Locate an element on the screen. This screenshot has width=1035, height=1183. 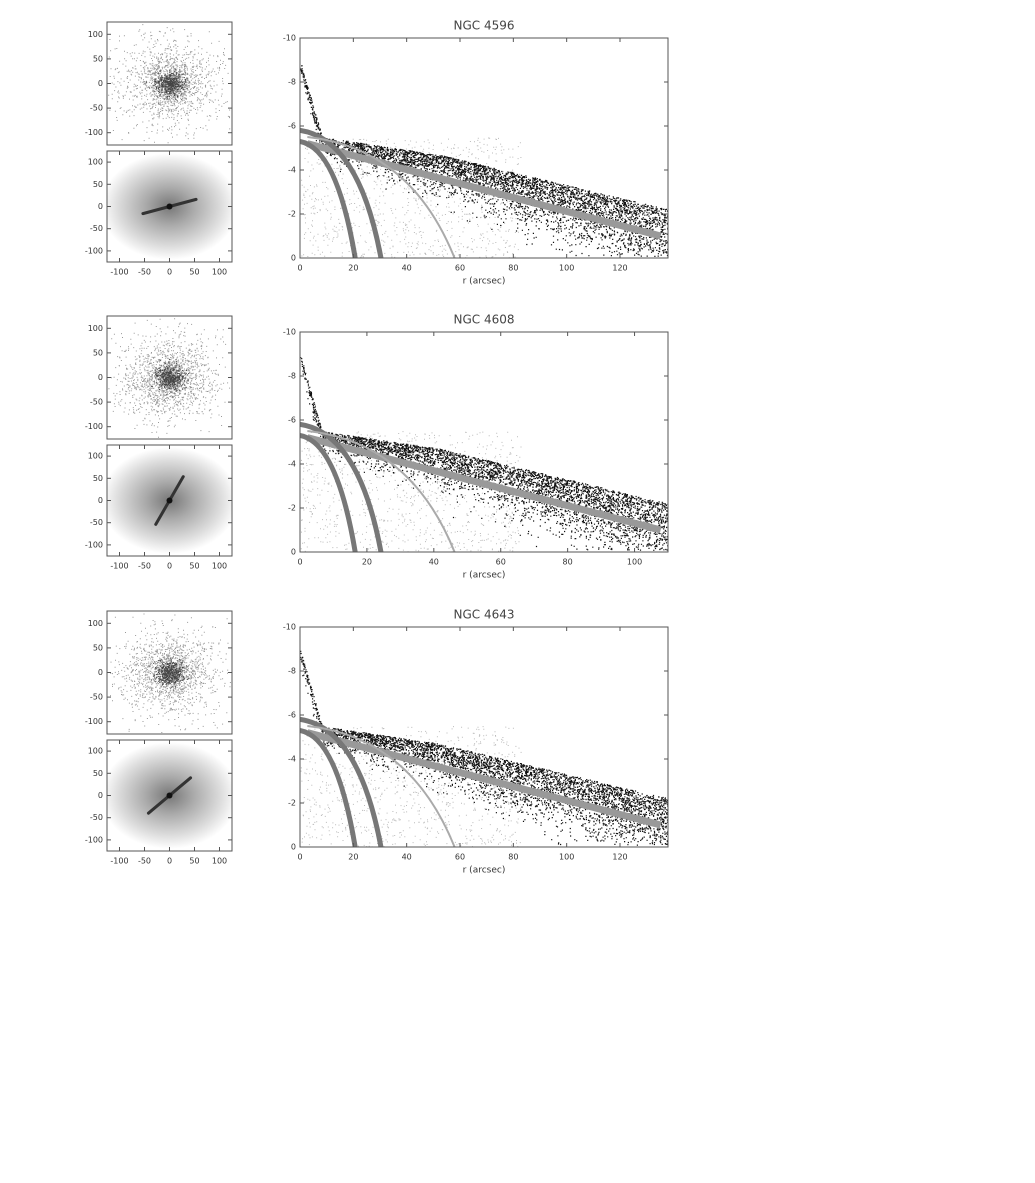
chart-title: NGC 4596 is located at coordinates (483, 26).